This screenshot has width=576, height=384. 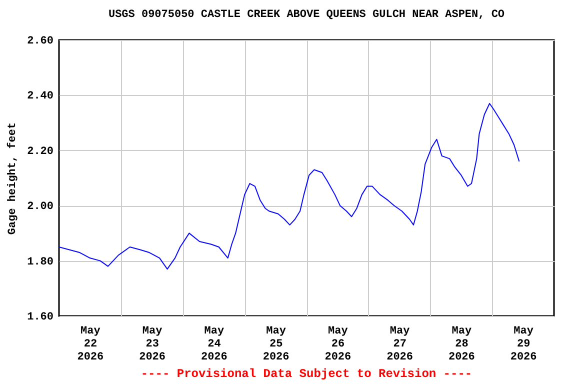 What do you see at coordinates (152, 345) in the screenshot?
I see `x-tick-label: May 23 2026` at bounding box center [152, 345].